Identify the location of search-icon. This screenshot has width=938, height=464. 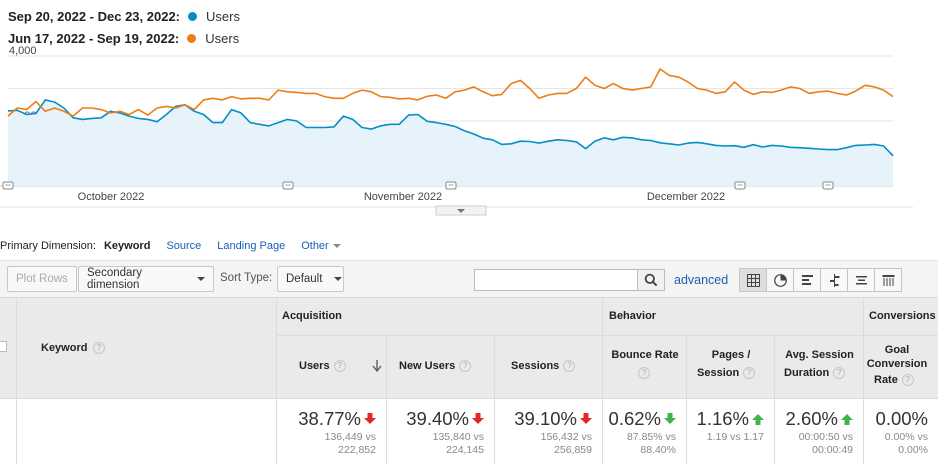
(651, 280).